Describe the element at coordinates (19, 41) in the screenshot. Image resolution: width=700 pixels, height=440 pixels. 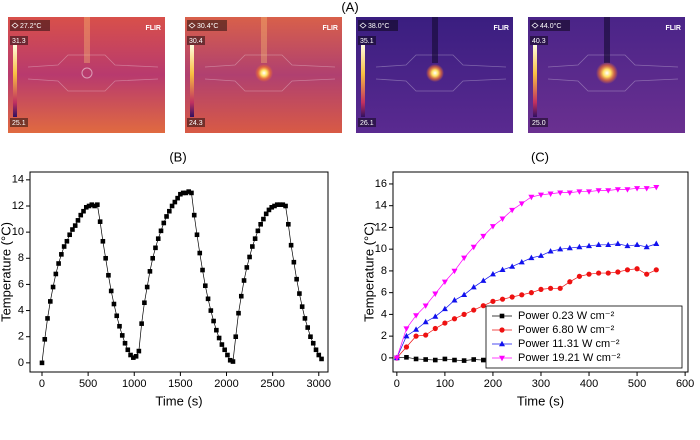
I see `max-temp: 31.3` at that location.